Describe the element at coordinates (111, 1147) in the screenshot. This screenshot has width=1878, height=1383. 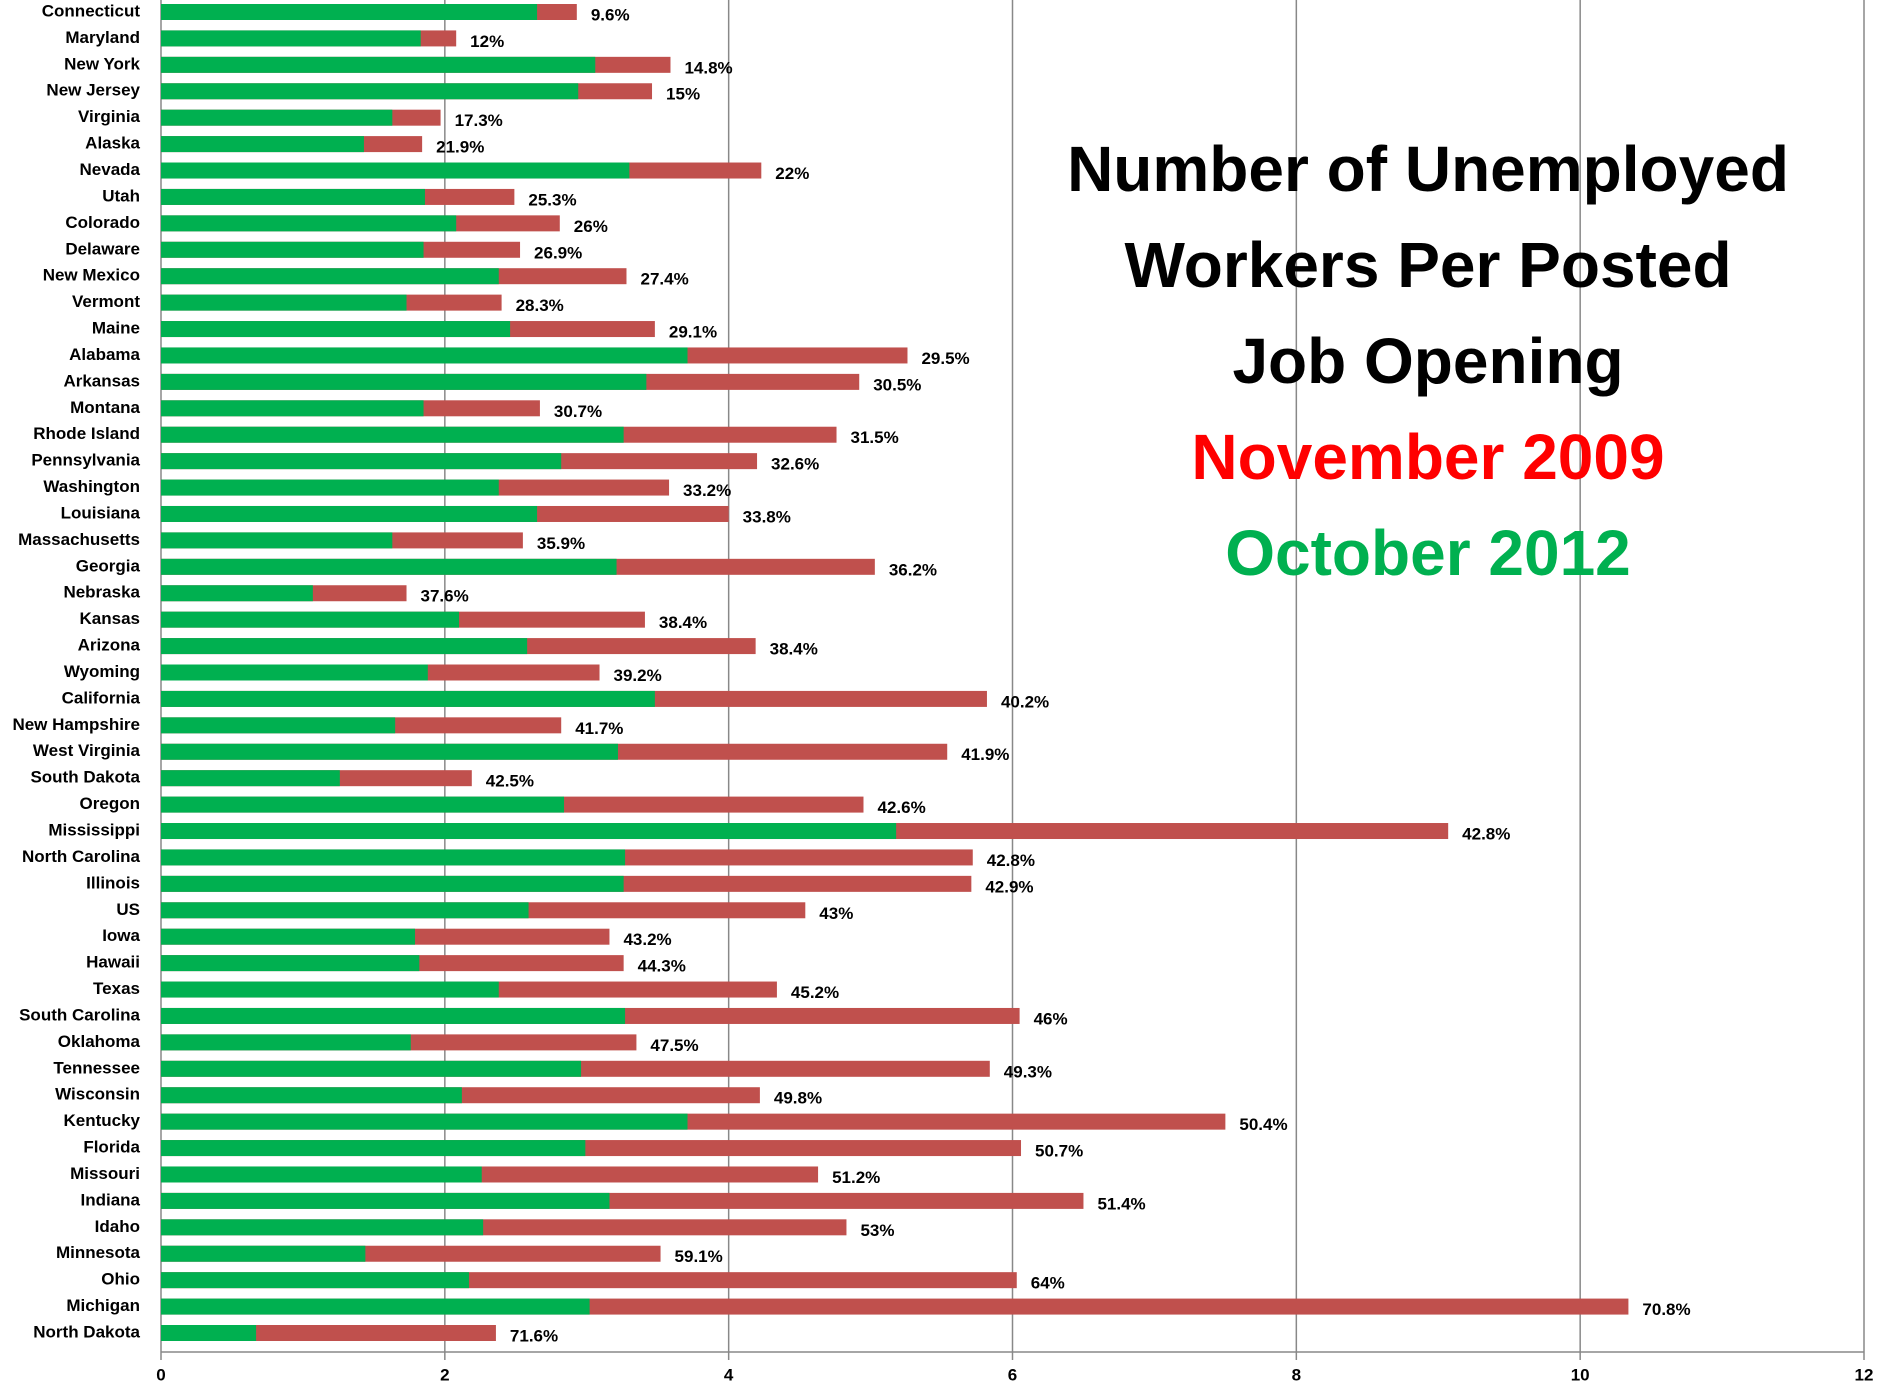
I see `y-tick-label: Florida` at that location.